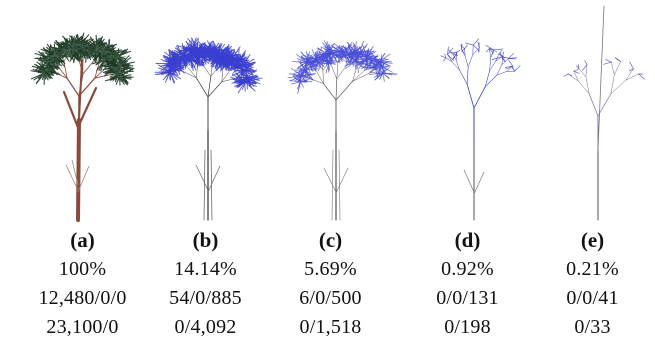  Describe the element at coordinates (467, 327) in the screenshot. I see `panel-d-counts-2: 0/198` at that location.